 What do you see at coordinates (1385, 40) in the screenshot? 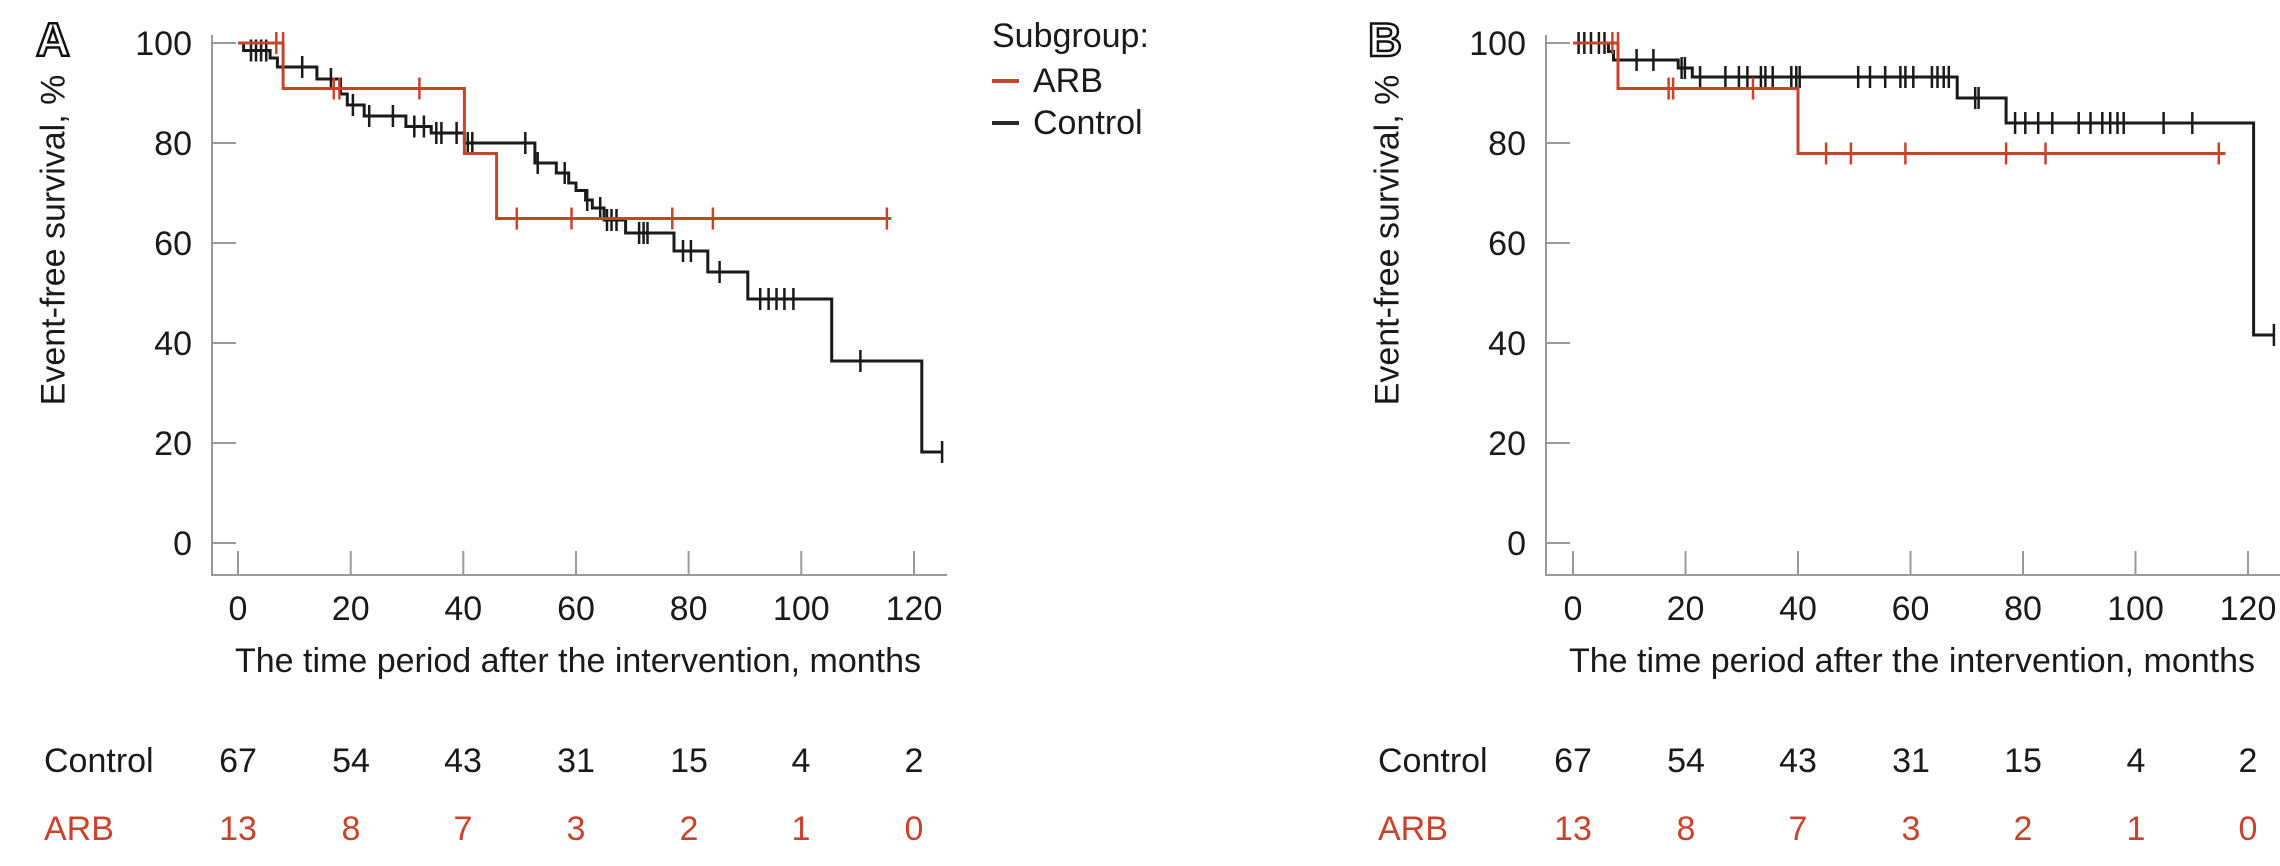
I see `panel-b-letter: B` at bounding box center [1385, 40].